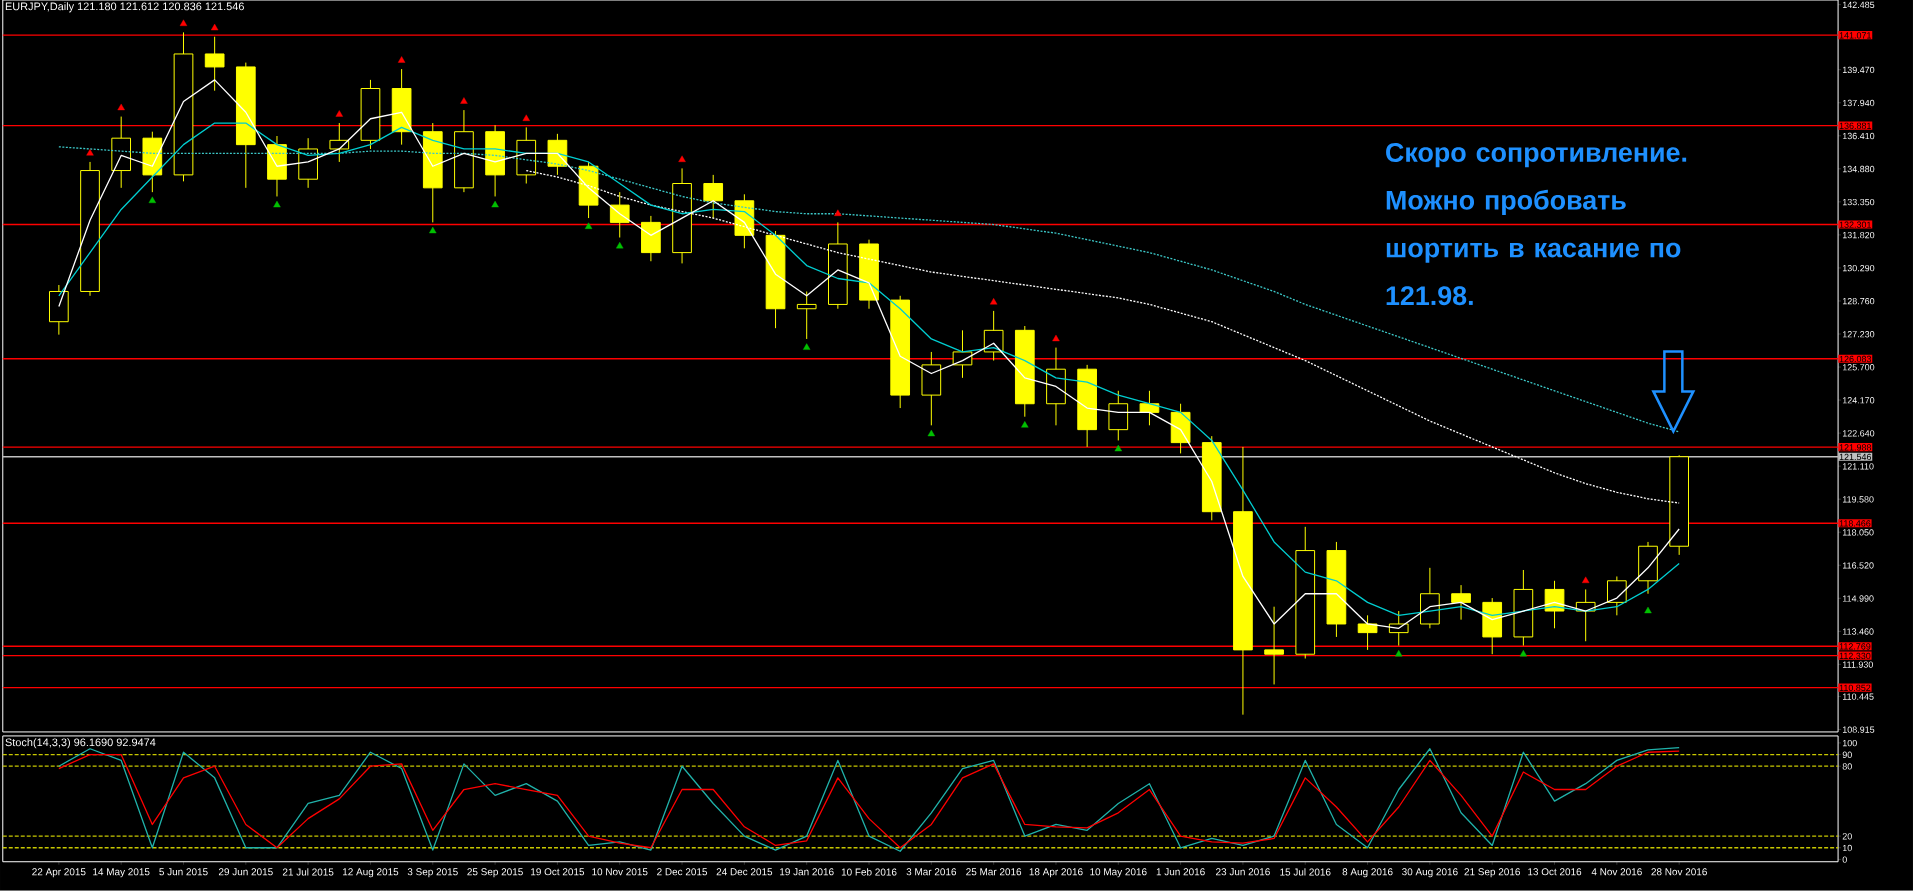 The height and width of the screenshot is (891, 1913). I want to click on y-tick-label: 111.930, so click(1857, 664).